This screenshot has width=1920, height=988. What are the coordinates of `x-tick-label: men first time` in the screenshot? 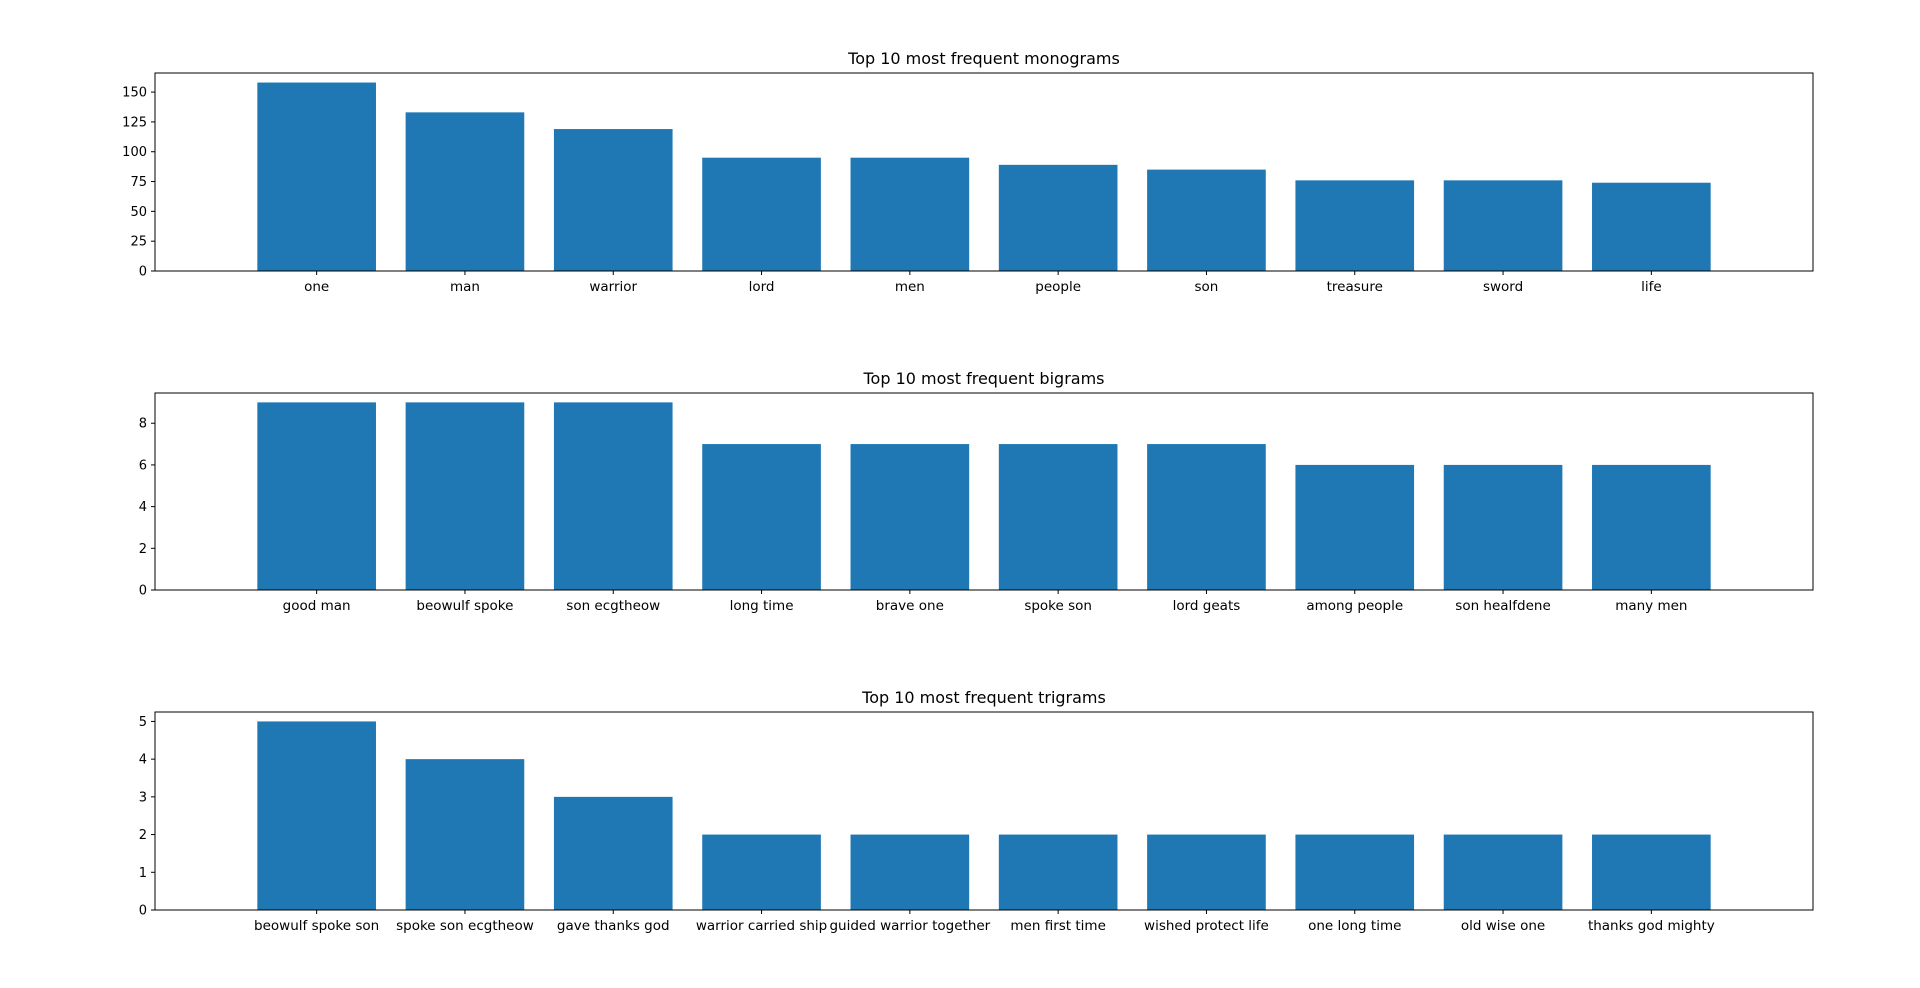 It's located at (1057, 926).